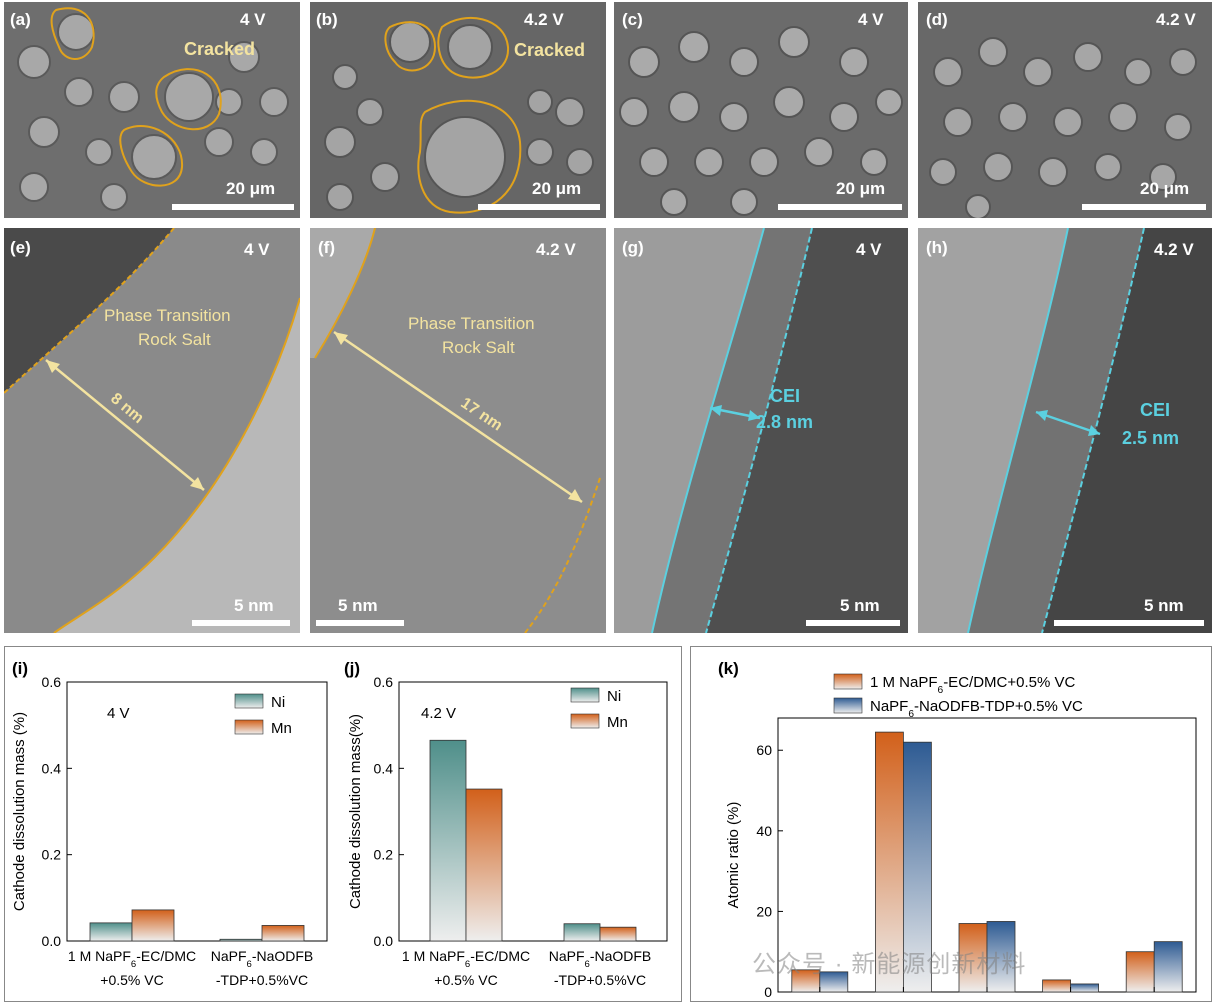 This screenshot has width=1217, height=1006. I want to click on panel-letter: (f), so click(326, 247).